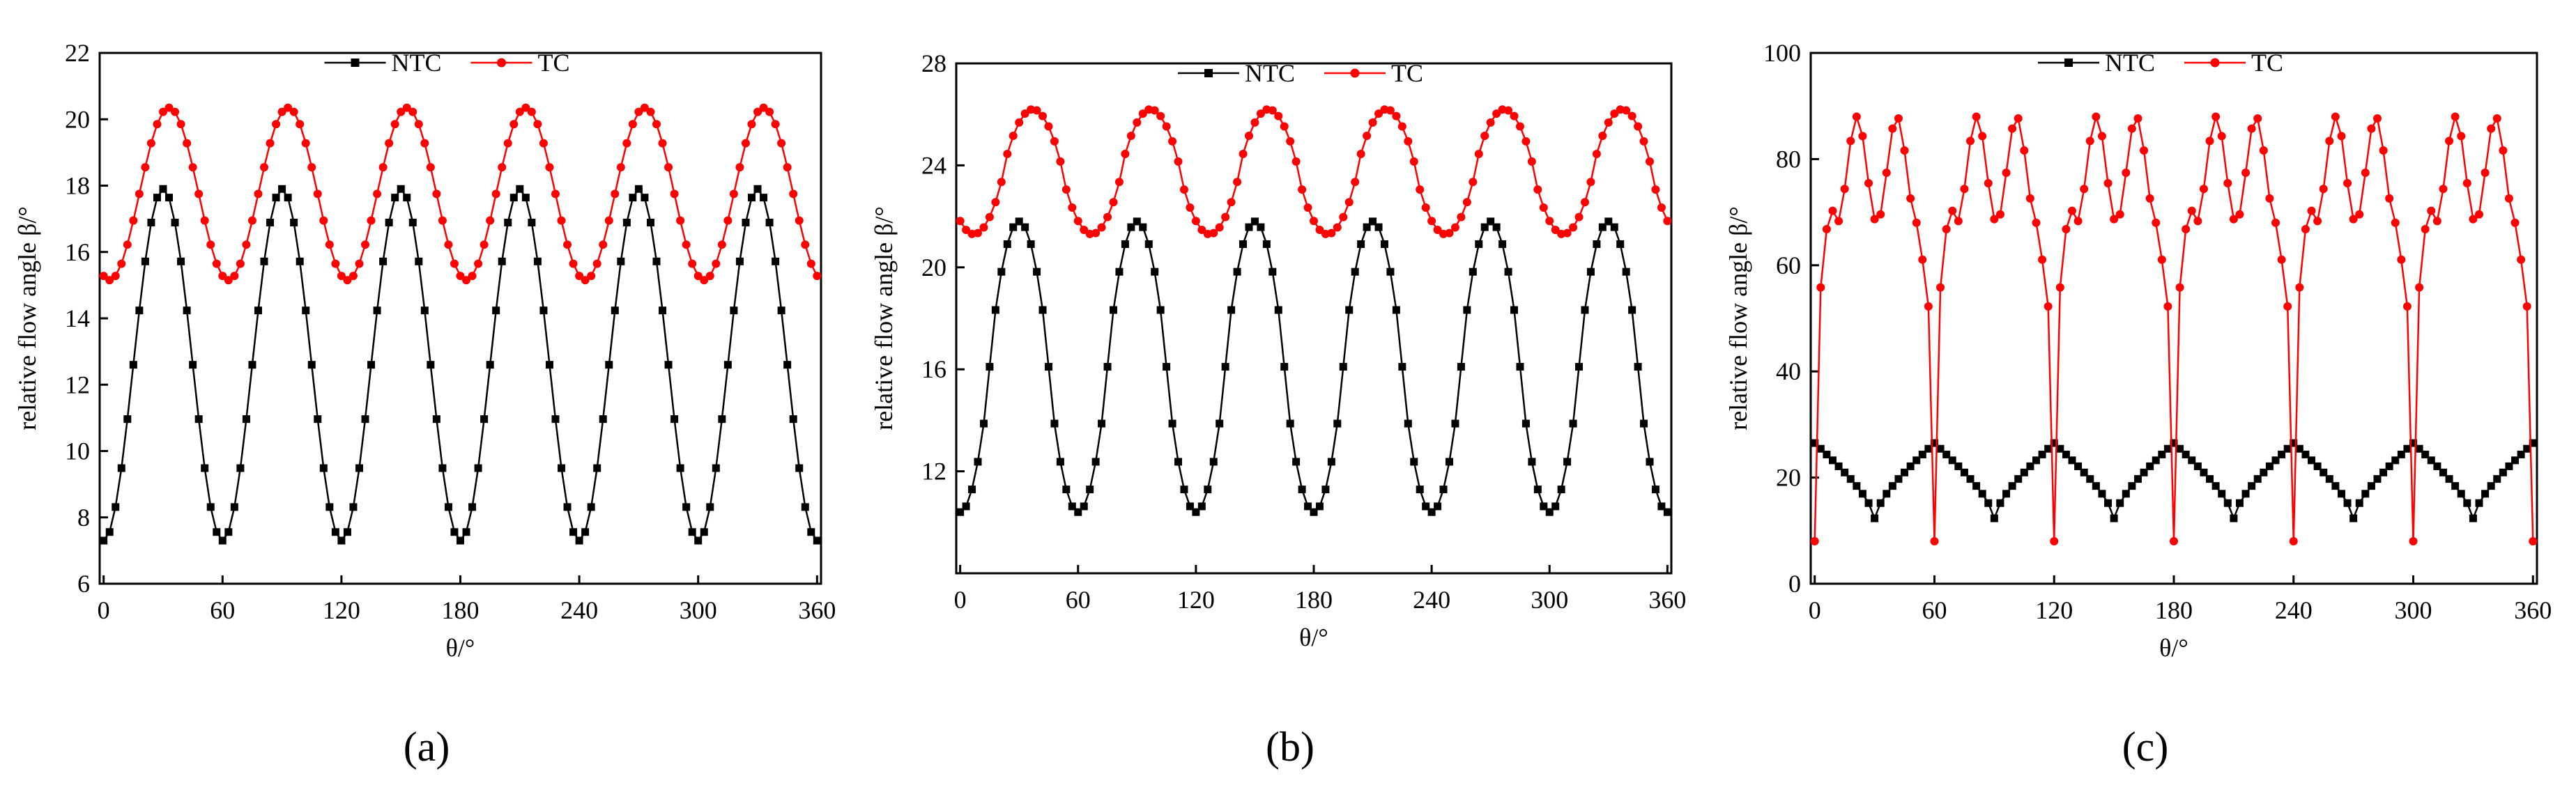 The width and height of the screenshot is (2576, 792). I want to click on x-axis-label: θ/°, so click(1313, 637).